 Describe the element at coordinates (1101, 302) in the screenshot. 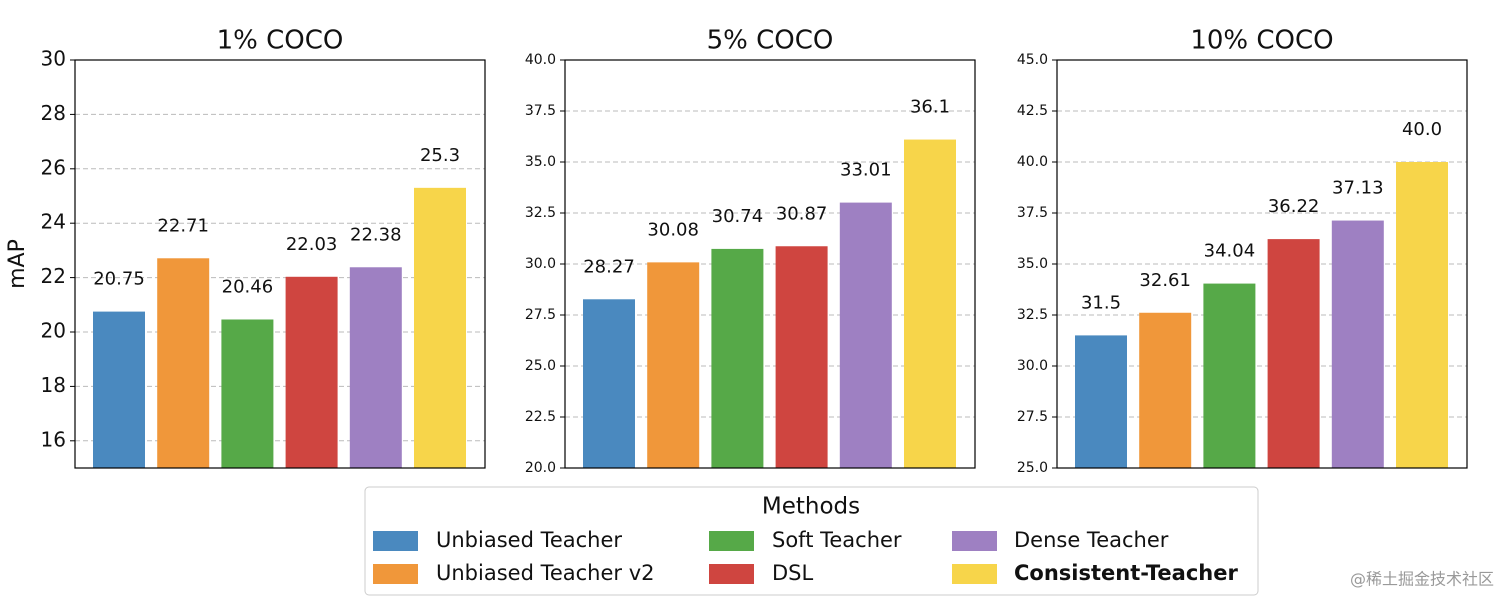

I see `value-label: 31.5` at that location.